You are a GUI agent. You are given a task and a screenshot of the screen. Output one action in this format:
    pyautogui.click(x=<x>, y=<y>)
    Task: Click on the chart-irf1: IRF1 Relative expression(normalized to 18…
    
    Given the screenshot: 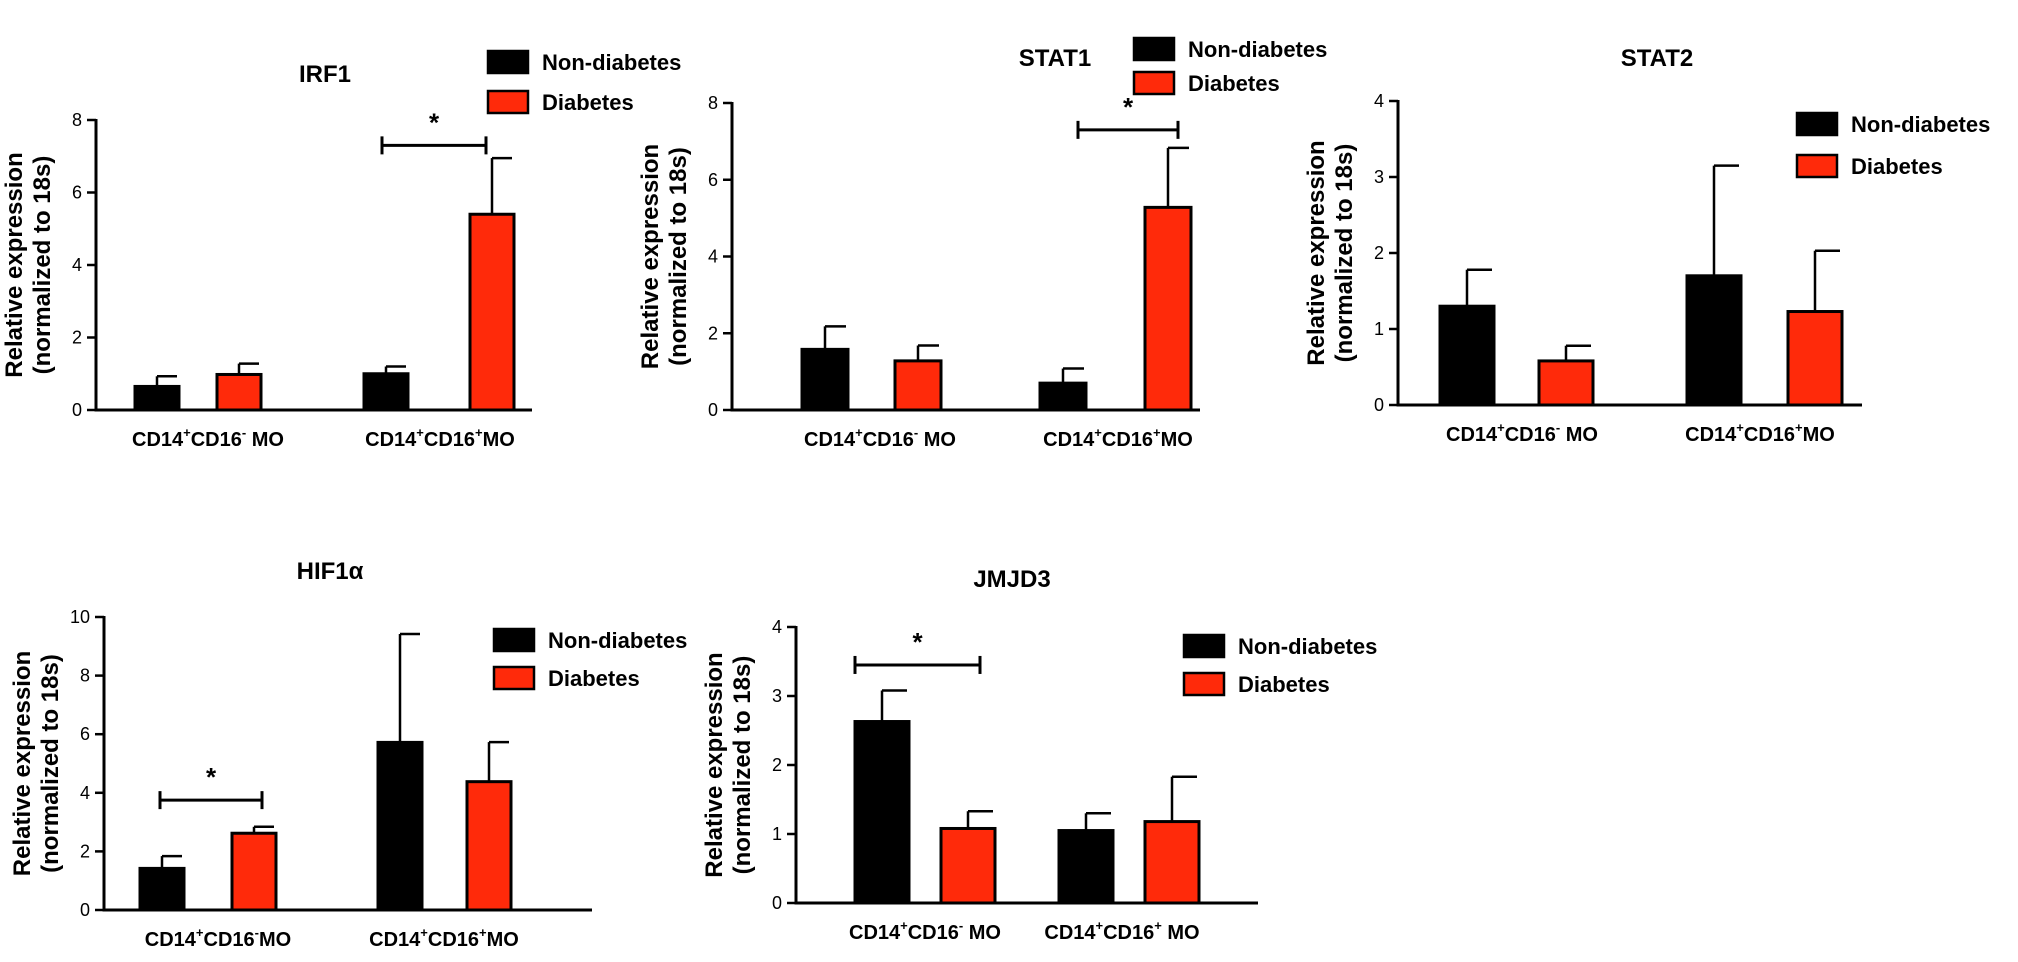 What is the action you would take?
    pyautogui.click(x=341, y=250)
    